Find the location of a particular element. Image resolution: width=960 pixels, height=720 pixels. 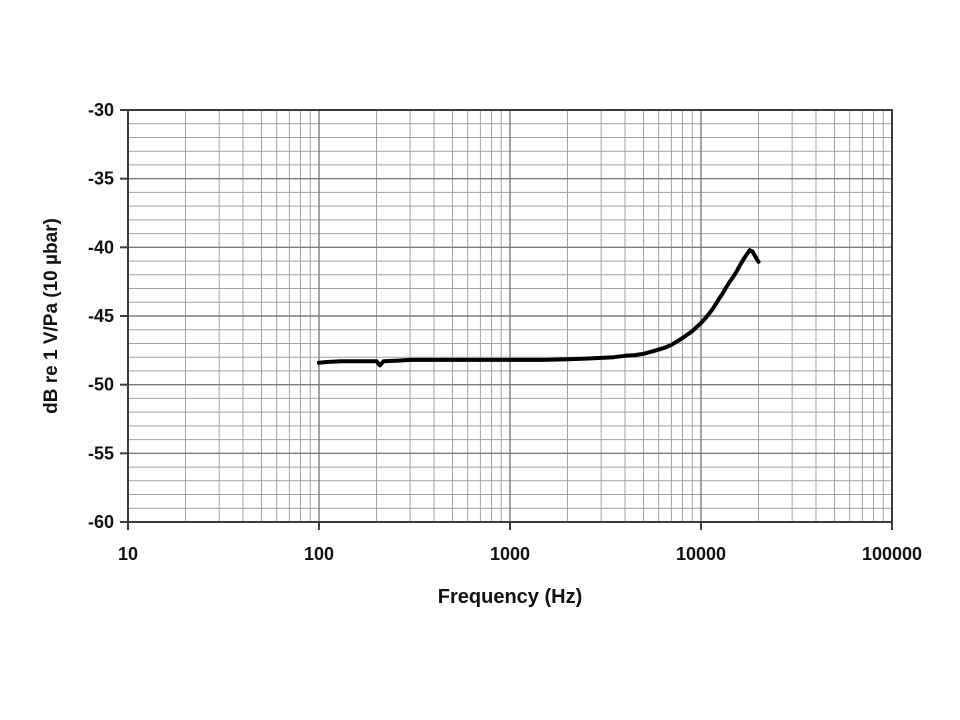

y-tick-label: -55 is located at coordinates (101, 453).